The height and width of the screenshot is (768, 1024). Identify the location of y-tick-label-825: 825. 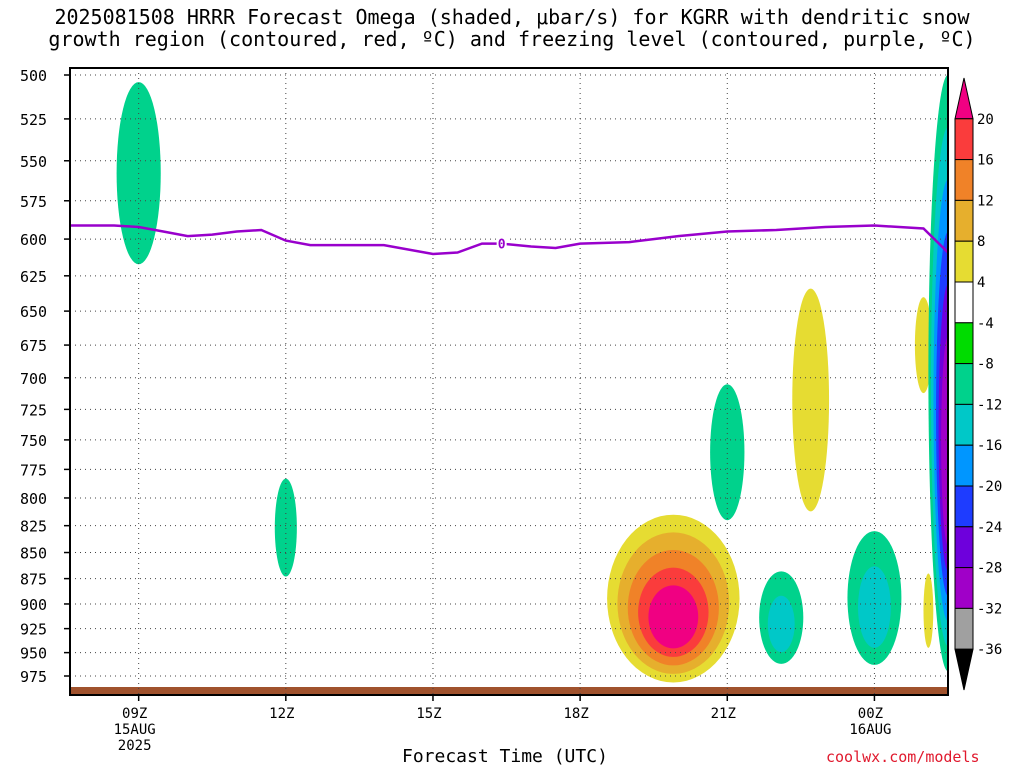
(33, 527).